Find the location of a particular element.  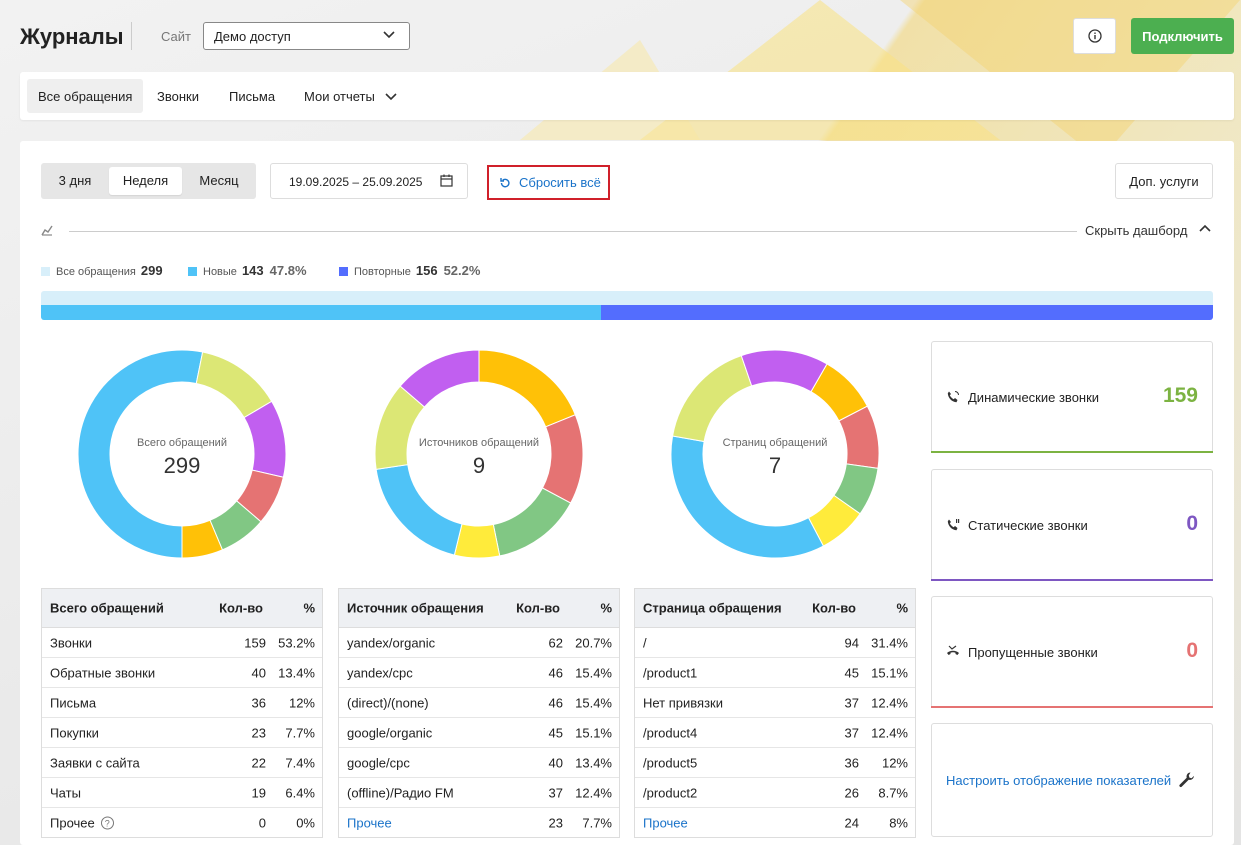

info-button is located at coordinates (1094, 36).